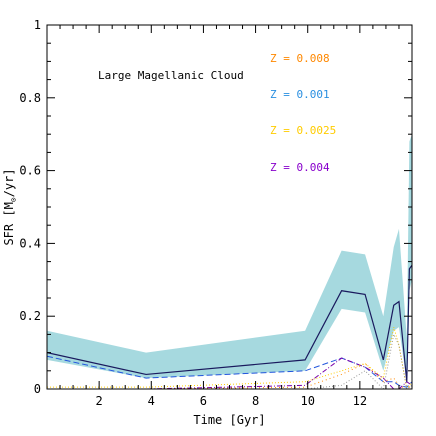 The height and width of the screenshot is (436, 436). I want to click on y-tick-label: 1, so click(37, 25).